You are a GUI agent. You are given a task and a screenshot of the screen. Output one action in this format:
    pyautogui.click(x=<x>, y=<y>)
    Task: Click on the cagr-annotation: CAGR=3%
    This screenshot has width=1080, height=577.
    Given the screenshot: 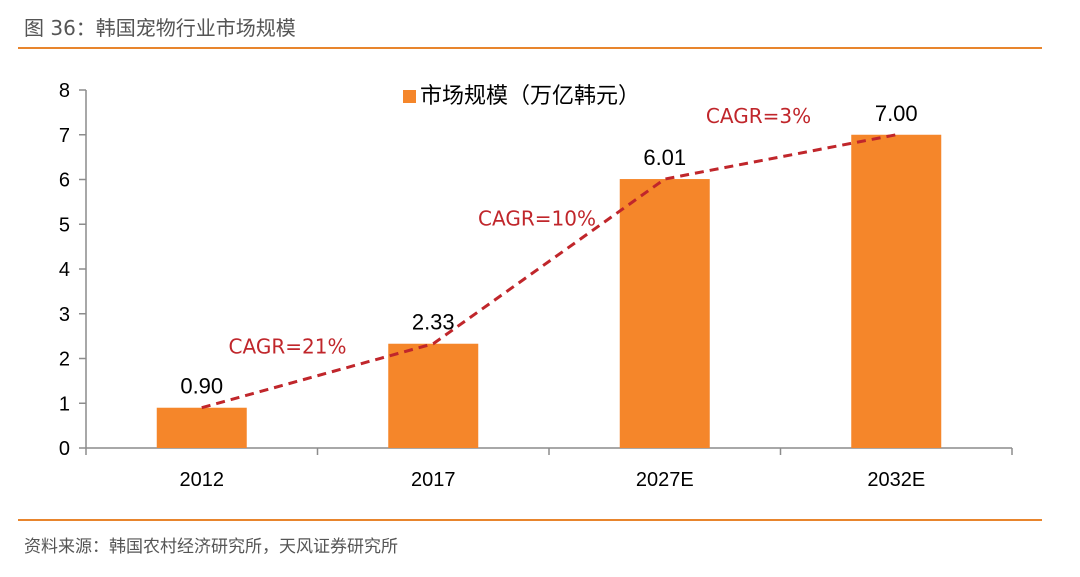 What is the action you would take?
    pyautogui.click(x=758, y=116)
    